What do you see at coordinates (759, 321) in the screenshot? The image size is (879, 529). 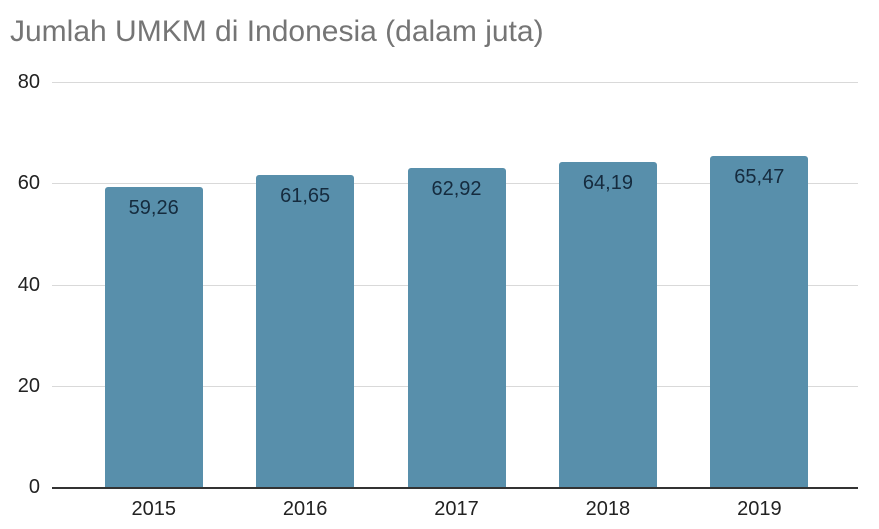 I see `bar-2019: 65,47` at bounding box center [759, 321].